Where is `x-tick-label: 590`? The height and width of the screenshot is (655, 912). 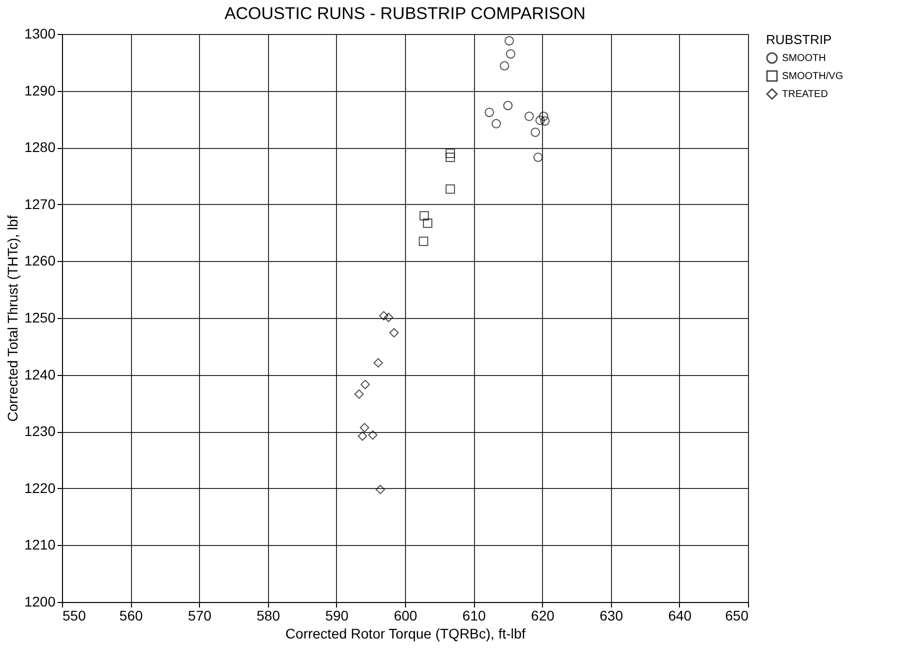 x-tick-label: 590 is located at coordinates (337, 616).